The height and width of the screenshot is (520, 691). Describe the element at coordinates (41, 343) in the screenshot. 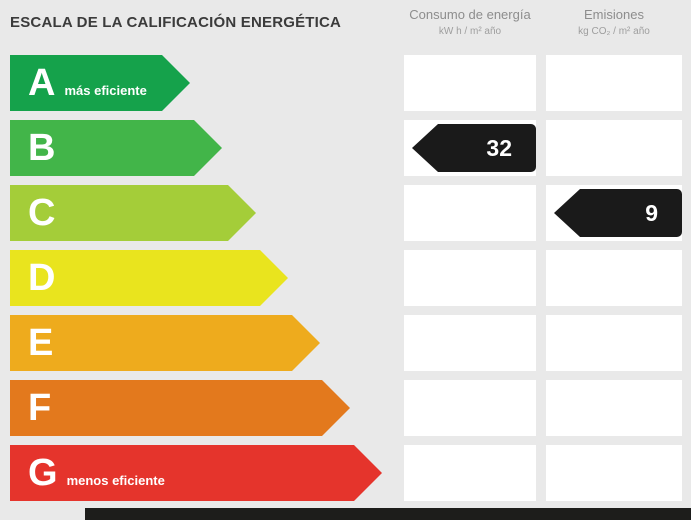

I see `rating-letter-e: E` at that location.